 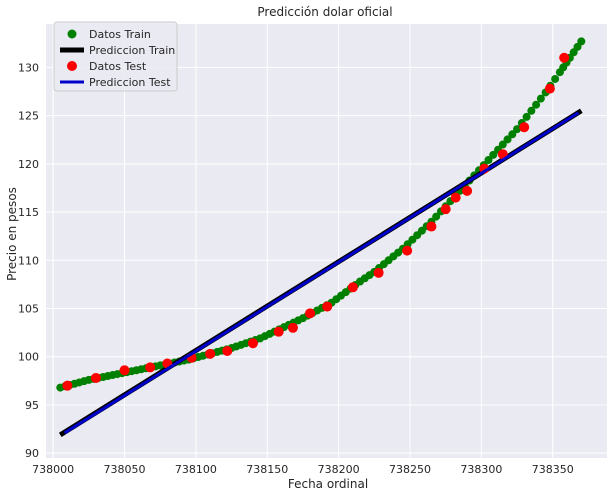 I want to click on y-tick-label: 125, so click(x=28, y=116).